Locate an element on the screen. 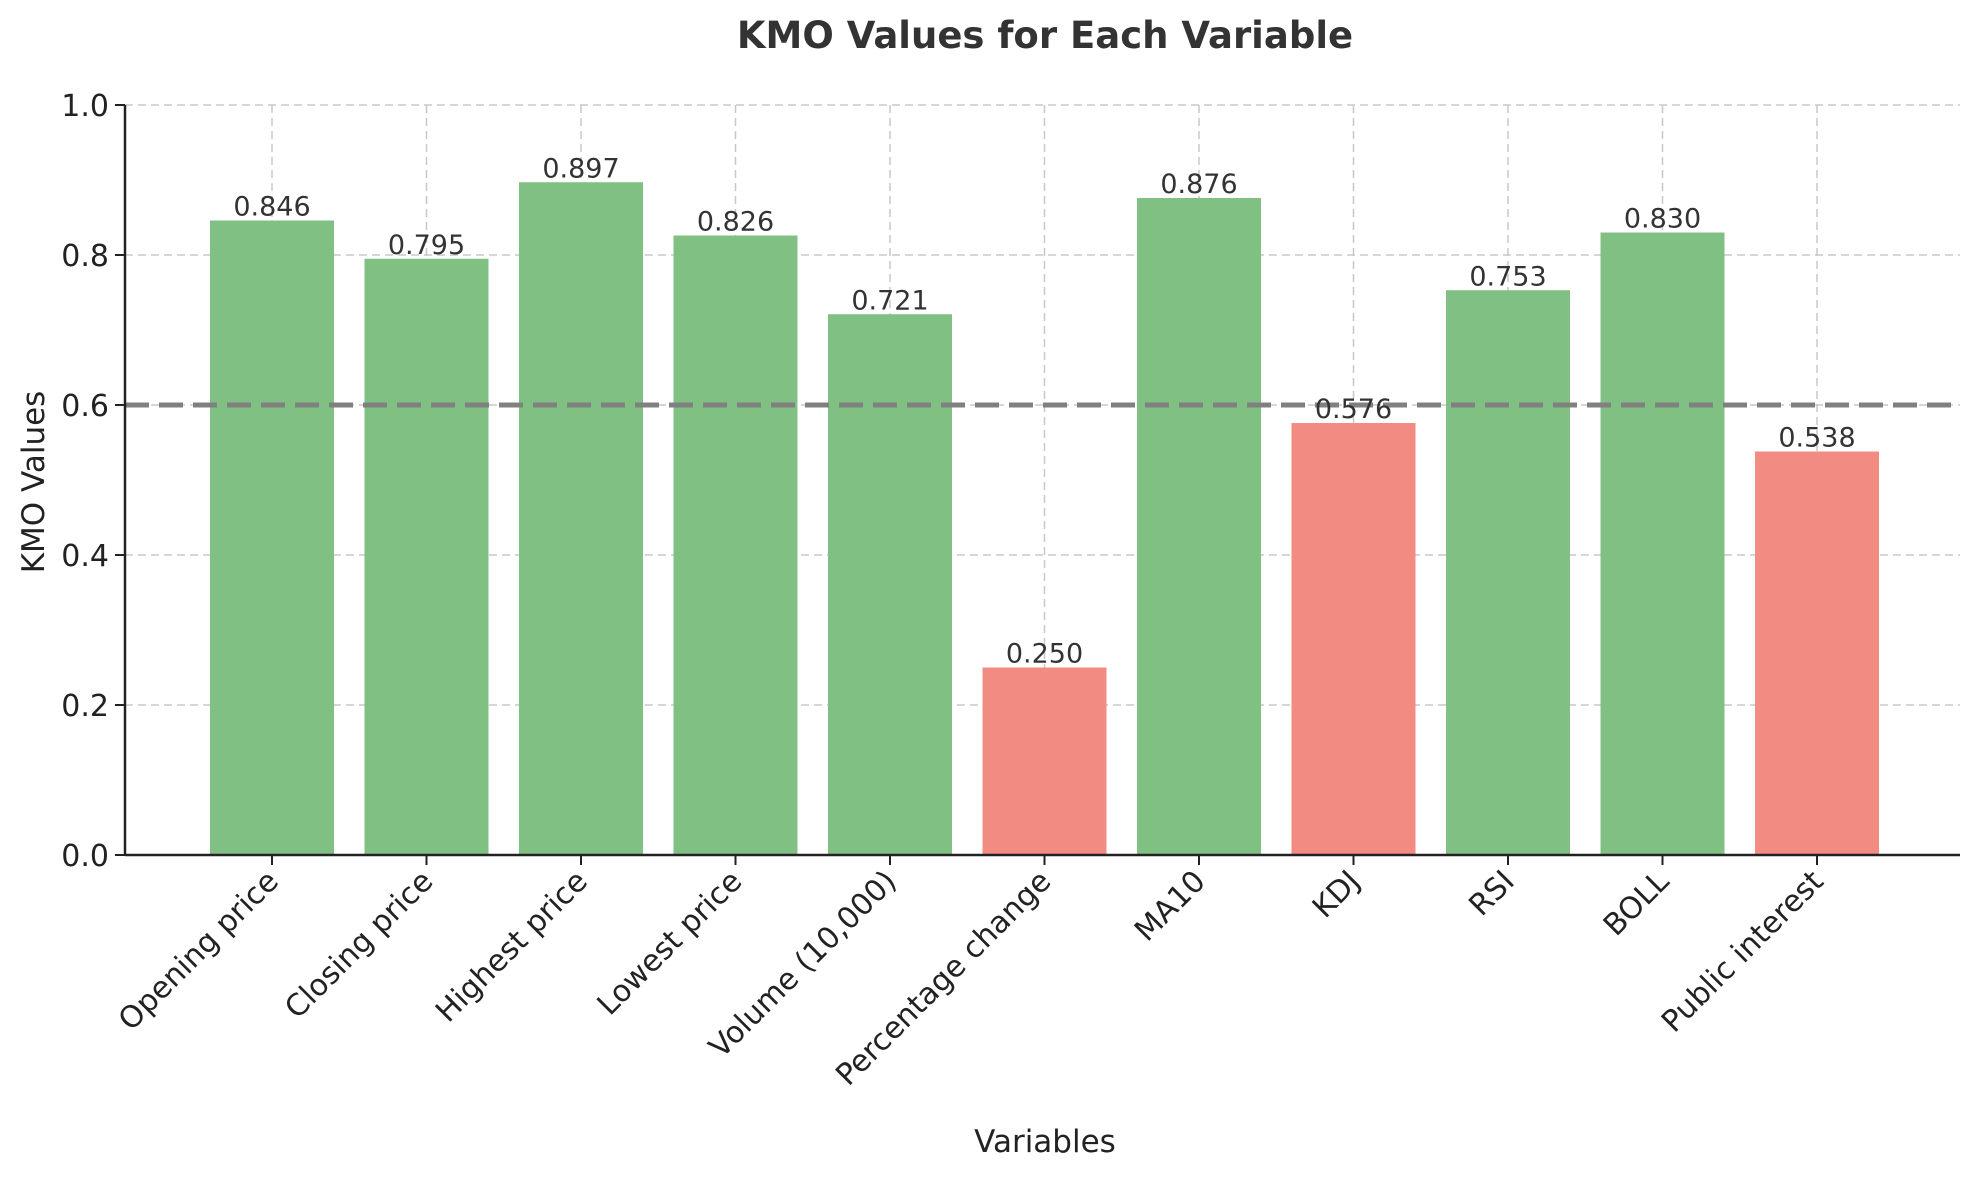 The width and height of the screenshot is (1979, 1183). x-tick-label: RSI is located at coordinates (1491, 893).